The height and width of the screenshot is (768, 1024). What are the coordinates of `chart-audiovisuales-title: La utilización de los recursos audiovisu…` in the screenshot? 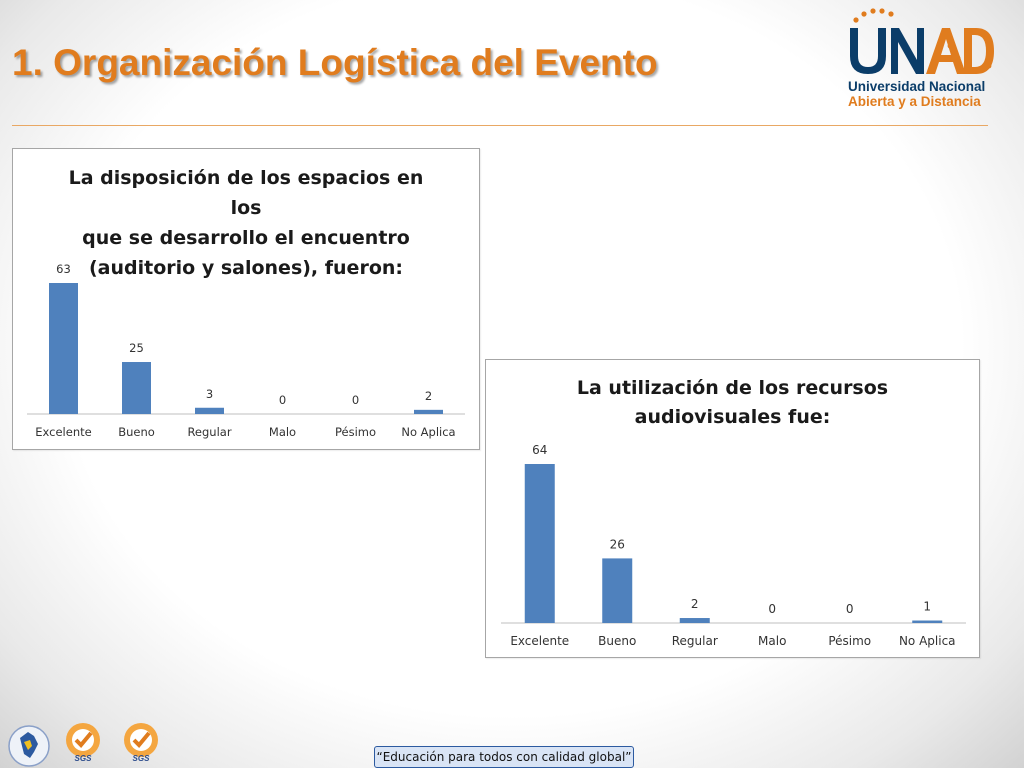 It's located at (732, 403).